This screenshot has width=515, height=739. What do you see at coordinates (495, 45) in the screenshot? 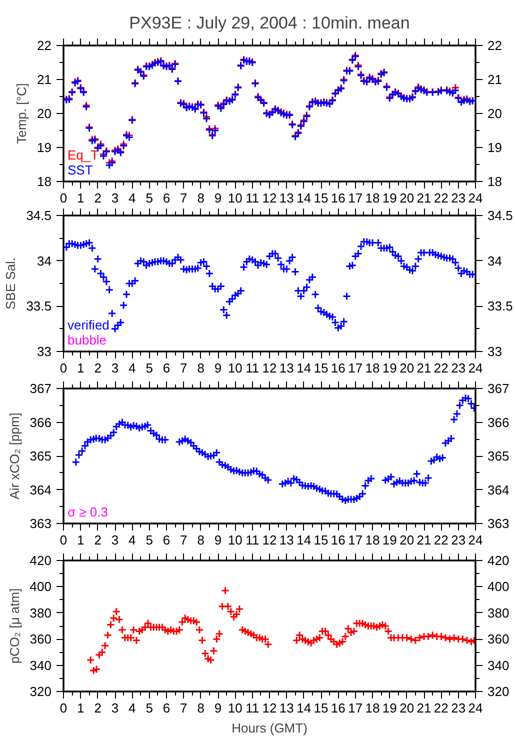
I see `y2-tick-label: 22` at bounding box center [495, 45].